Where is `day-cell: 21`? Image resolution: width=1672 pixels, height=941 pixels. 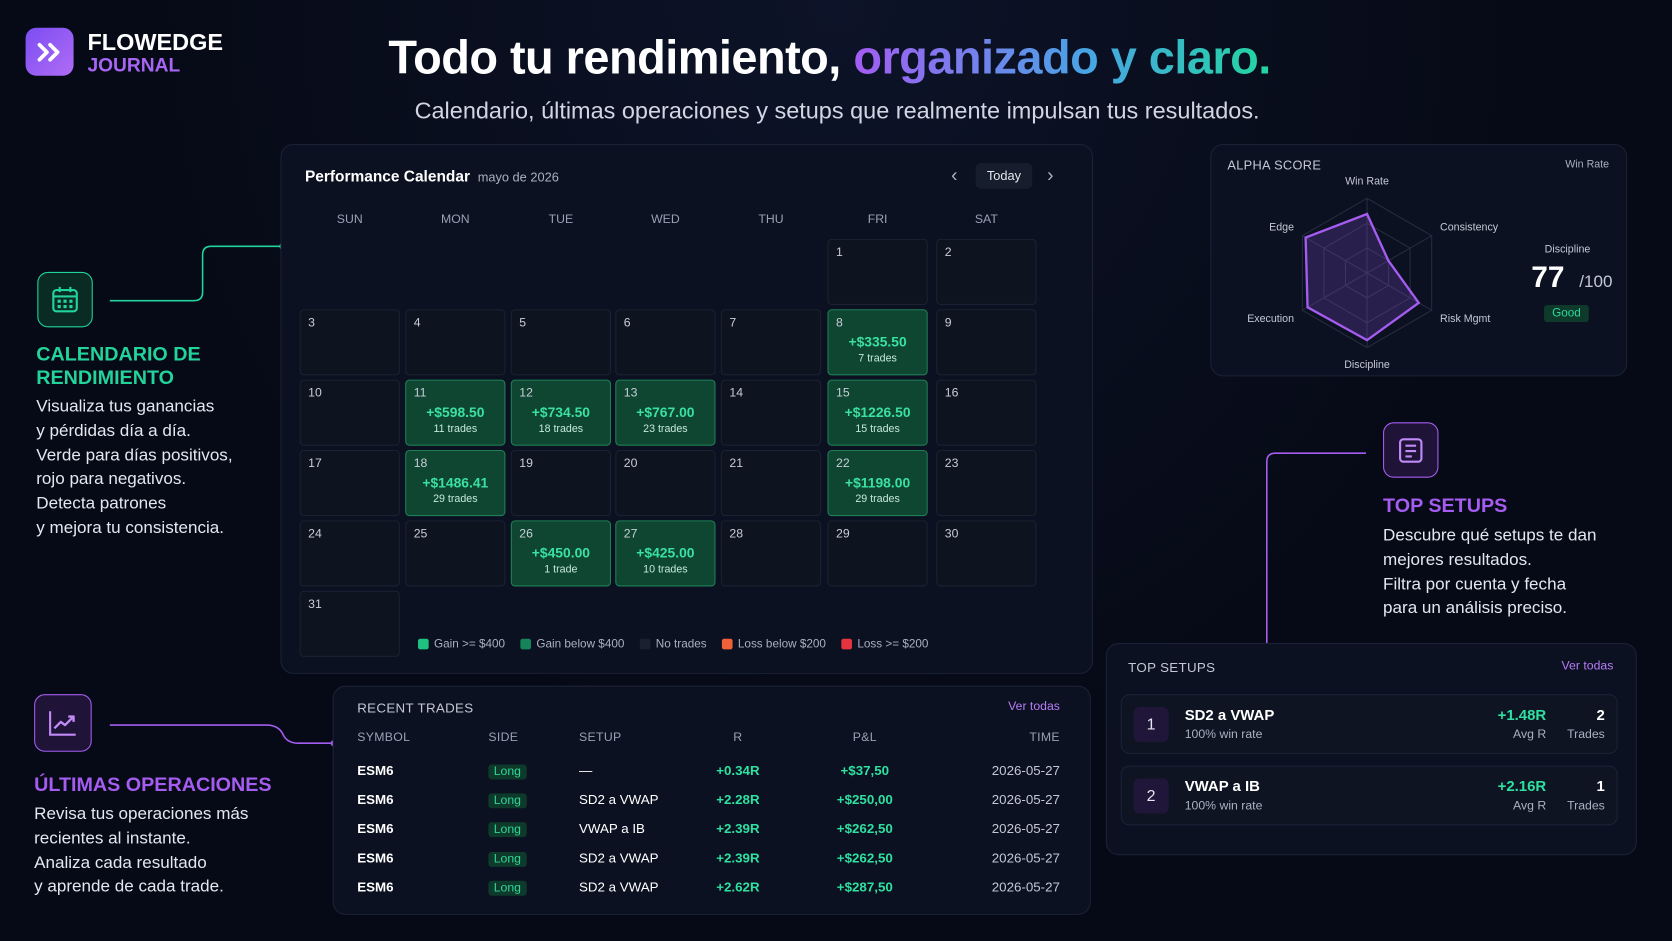
day-cell: 21 is located at coordinates (771, 483).